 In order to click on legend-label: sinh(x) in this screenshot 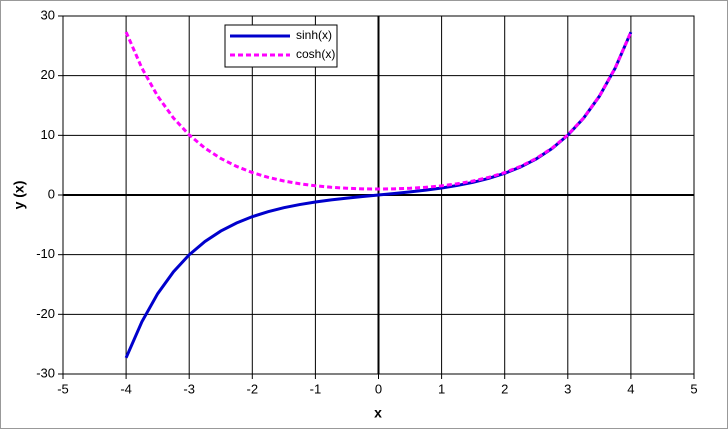, I will do `click(314, 35)`.